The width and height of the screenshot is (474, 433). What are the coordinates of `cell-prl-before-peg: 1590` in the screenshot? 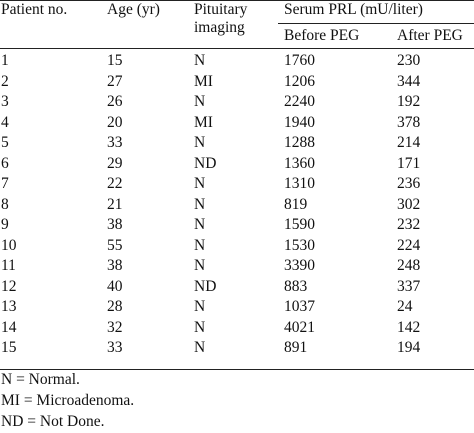 It's located at (299, 224).